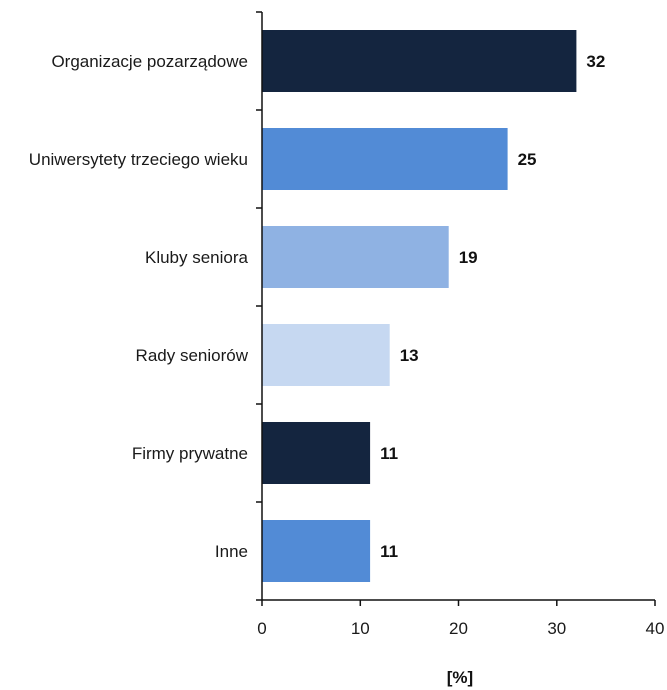  What do you see at coordinates (138, 159) in the screenshot?
I see `category-label: Uniwersytety trzeciego wieku` at bounding box center [138, 159].